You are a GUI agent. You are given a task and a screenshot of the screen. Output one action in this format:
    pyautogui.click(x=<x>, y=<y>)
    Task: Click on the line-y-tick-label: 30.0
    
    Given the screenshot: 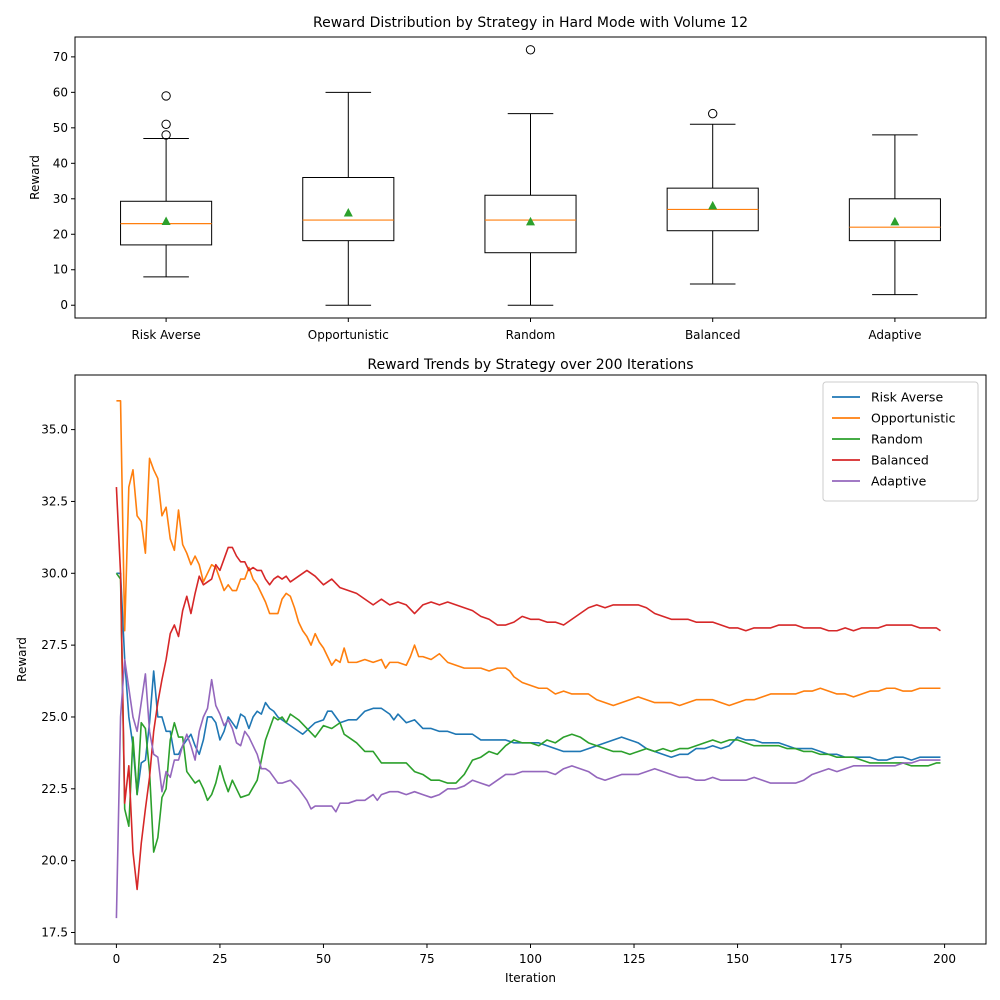 What is the action you would take?
    pyautogui.click(x=54, y=573)
    